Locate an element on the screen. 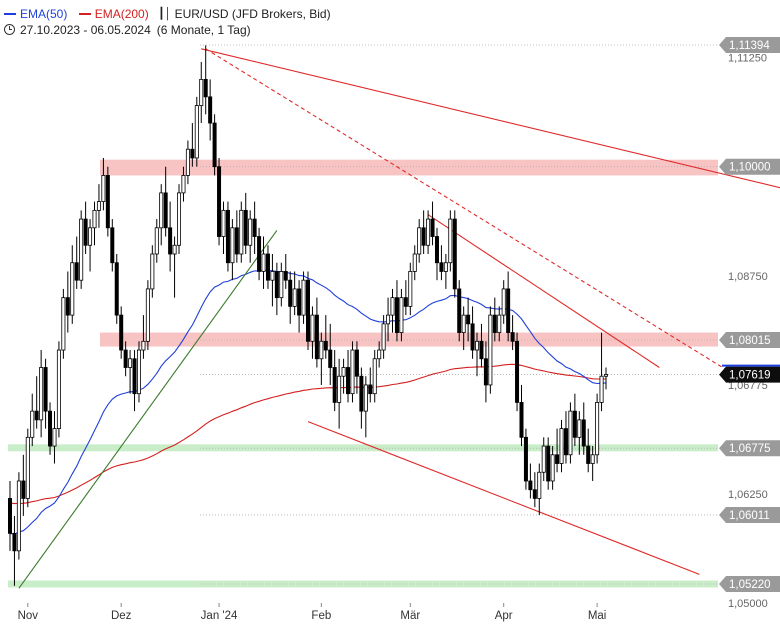 The height and width of the screenshot is (625, 780). price-marker-label: 1,07619 is located at coordinates (750, 376).